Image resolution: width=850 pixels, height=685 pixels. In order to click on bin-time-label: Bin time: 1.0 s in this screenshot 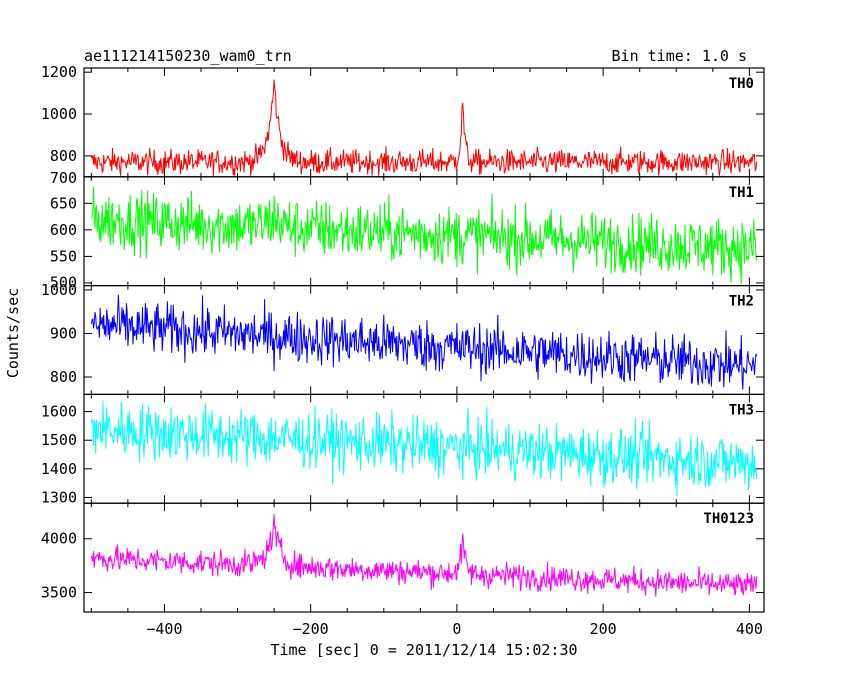, I will do `click(679, 56)`.